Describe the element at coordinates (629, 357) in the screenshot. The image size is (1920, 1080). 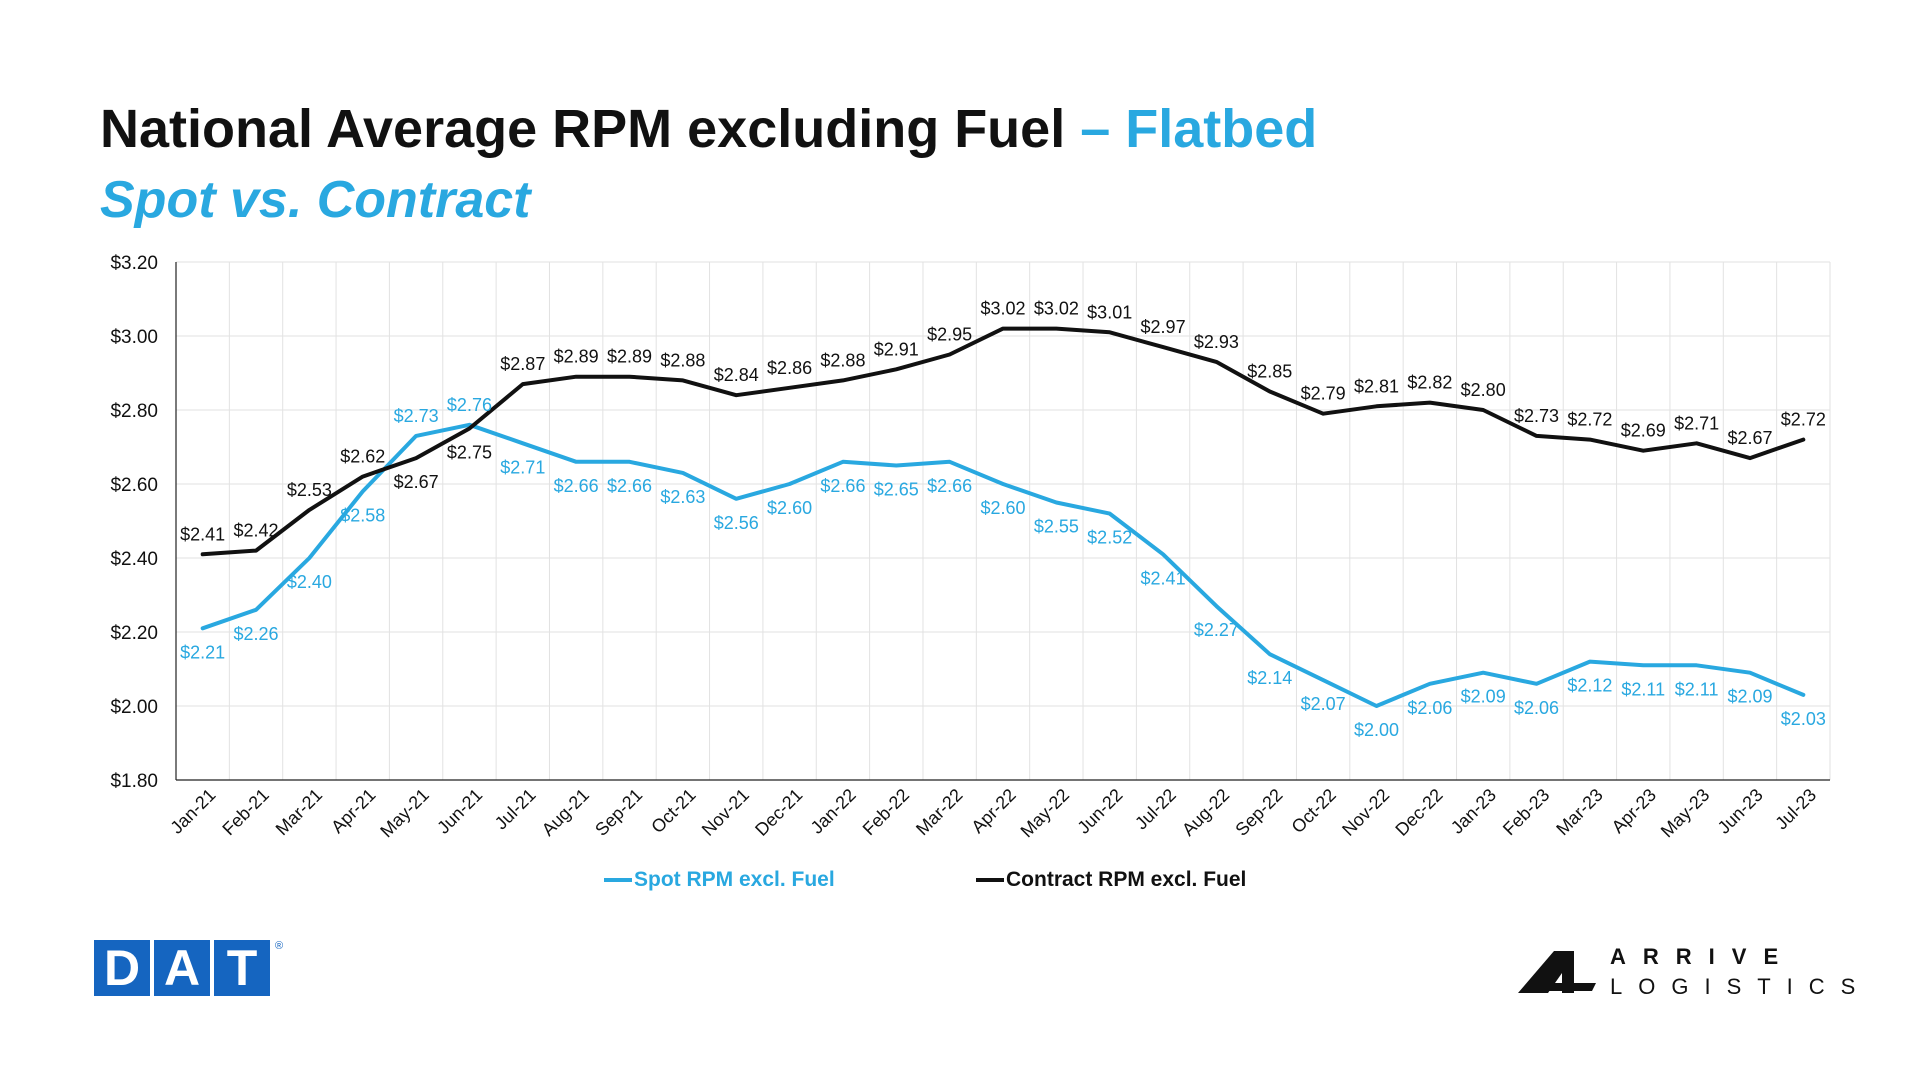
I see `contract-data-label: $2.89` at that location.